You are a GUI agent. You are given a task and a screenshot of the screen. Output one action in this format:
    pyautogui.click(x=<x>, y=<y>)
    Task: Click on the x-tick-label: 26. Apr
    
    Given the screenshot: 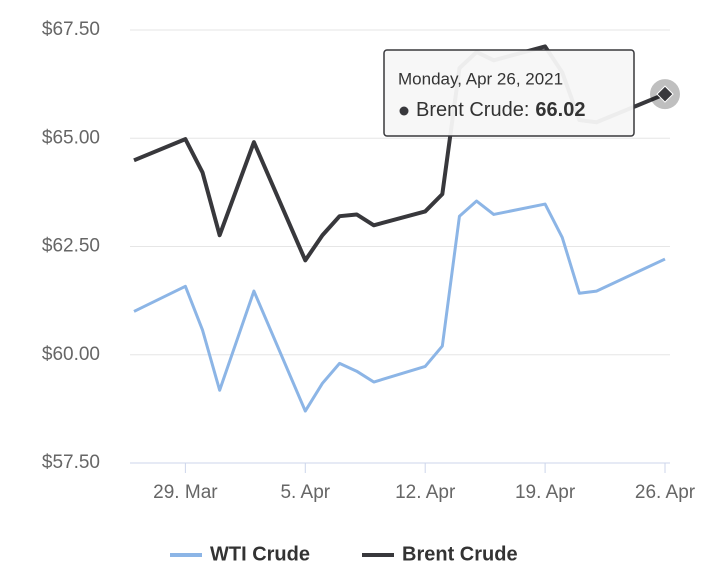 What is the action you would take?
    pyautogui.click(x=665, y=492)
    